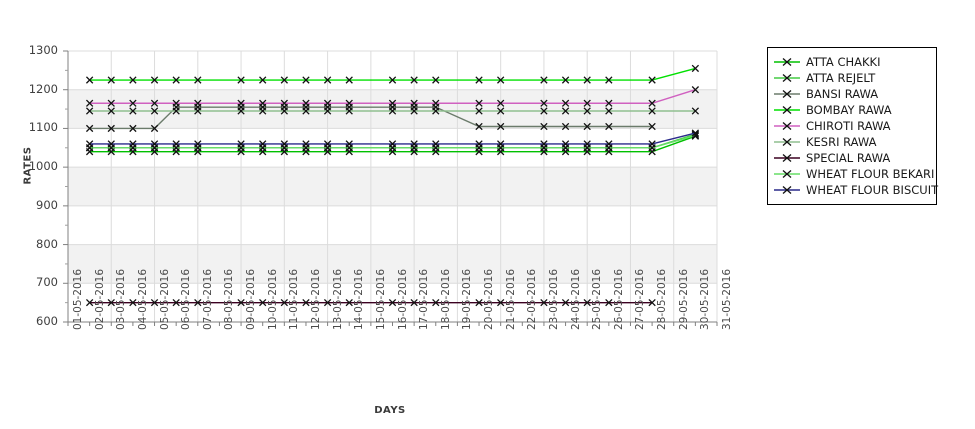 Image resolution: width=975 pixels, height=429 pixels. What do you see at coordinates (47, 243) in the screenshot?
I see `y-tick-label: 800` at bounding box center [47, 243].